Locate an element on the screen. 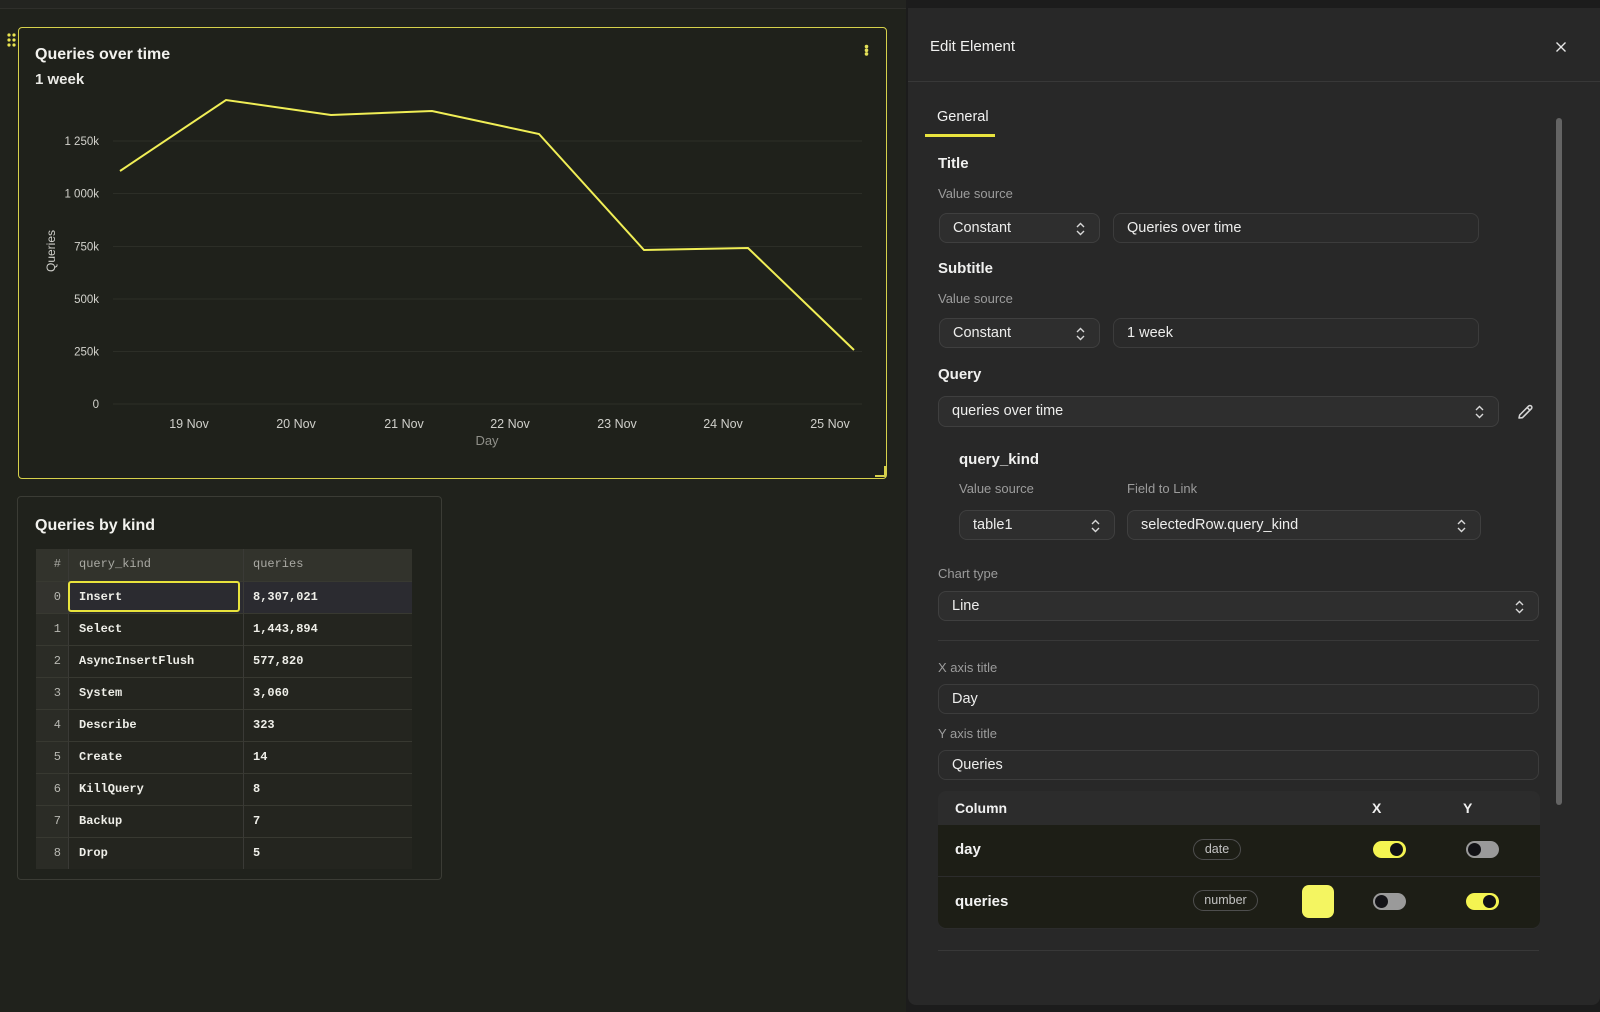  svg-text: 19 Nov is located at coordinates (189, 424).